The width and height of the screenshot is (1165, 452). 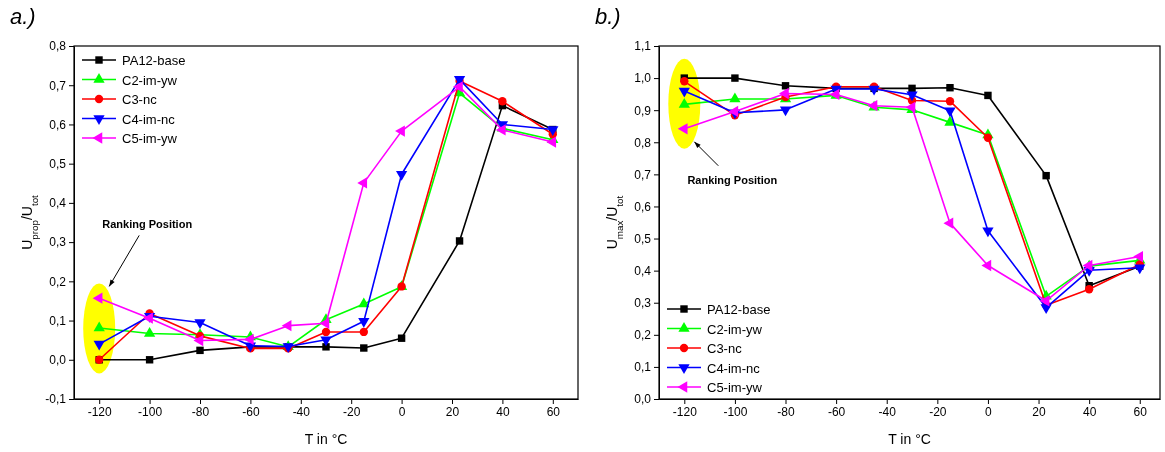 I want to click on y-tick-label: -0,1, so click(x=56, y=399).